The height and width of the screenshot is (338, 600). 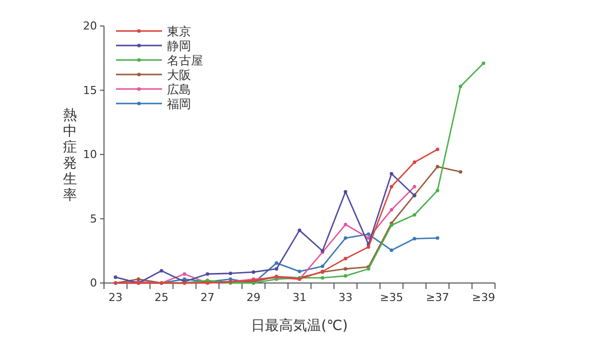 What do you see at coordinates (484, 297) in the screenshot?
I see `x-tick-label: ≥39` at bounding box center [484, 297].